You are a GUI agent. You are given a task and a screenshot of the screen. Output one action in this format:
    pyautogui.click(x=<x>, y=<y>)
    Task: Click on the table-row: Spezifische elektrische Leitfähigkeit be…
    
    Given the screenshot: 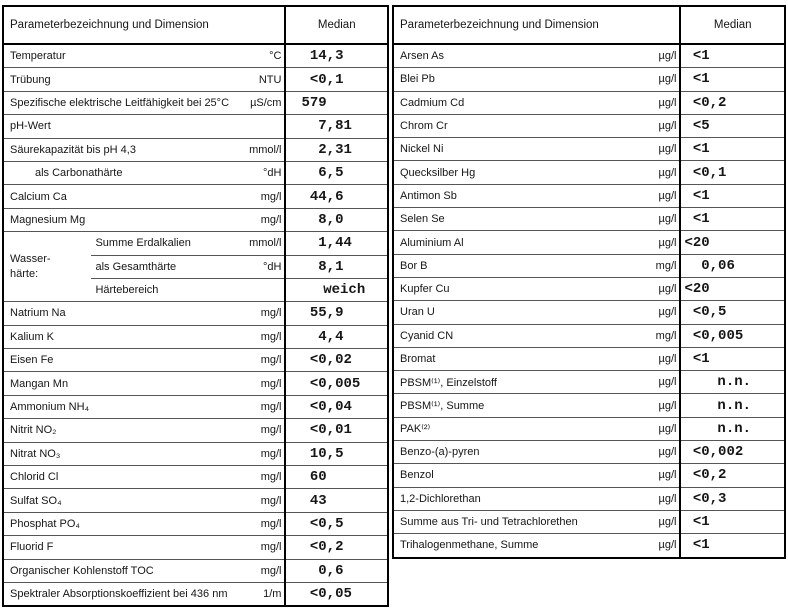 What is the action you would take?
    pyautogui.click(x=195, y=102)
    